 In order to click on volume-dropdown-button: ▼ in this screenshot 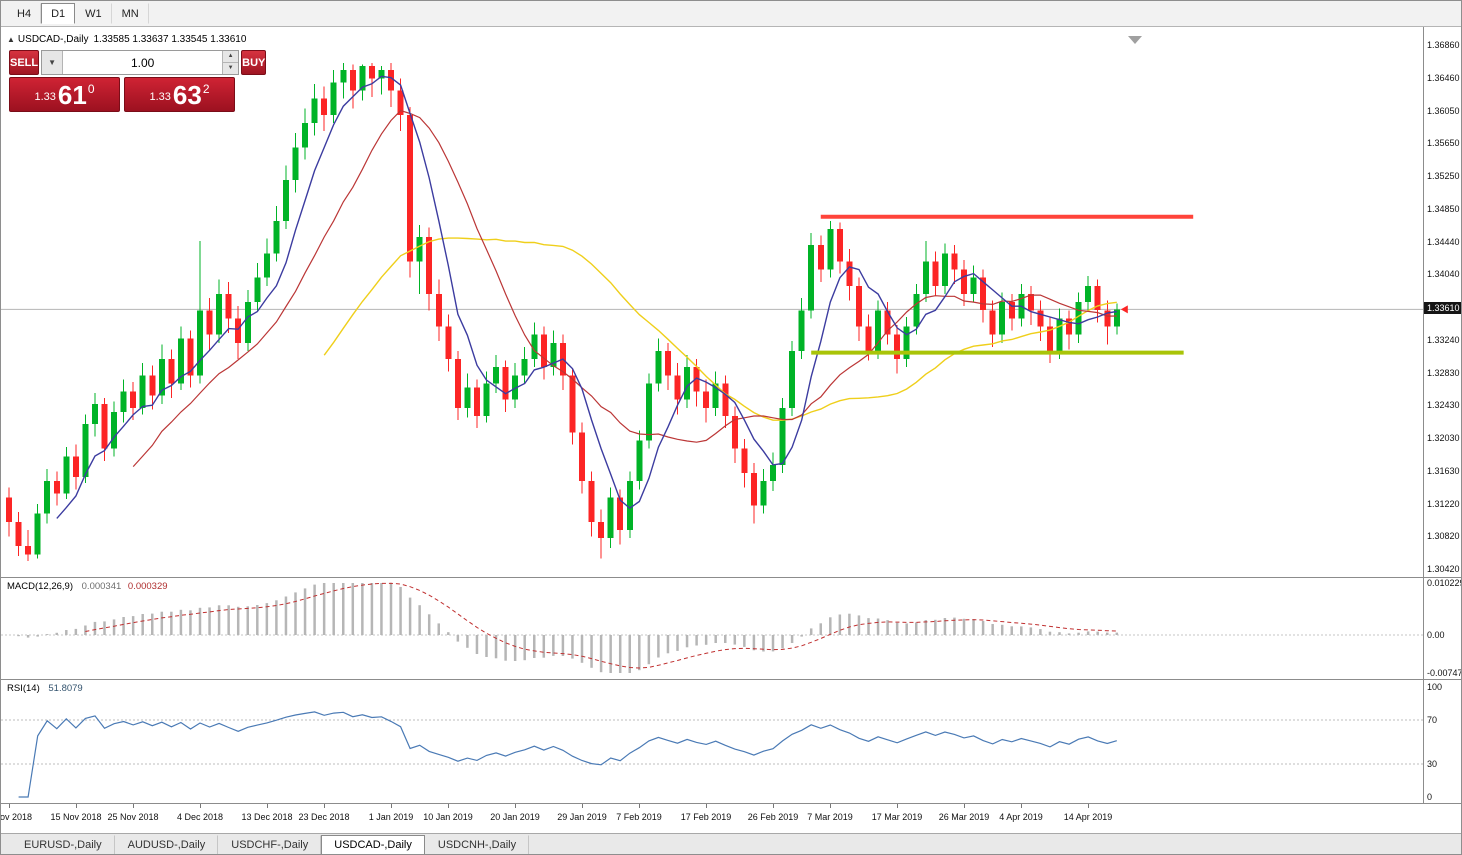, I will do `click(53, 62)`.